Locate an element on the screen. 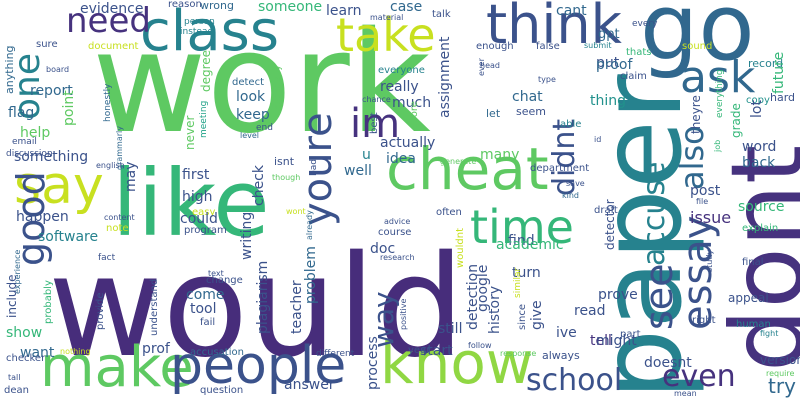 Image resolution: width=800 pixels, height=400 pixels. cloud-word: course is located at coordinates (395, 232).